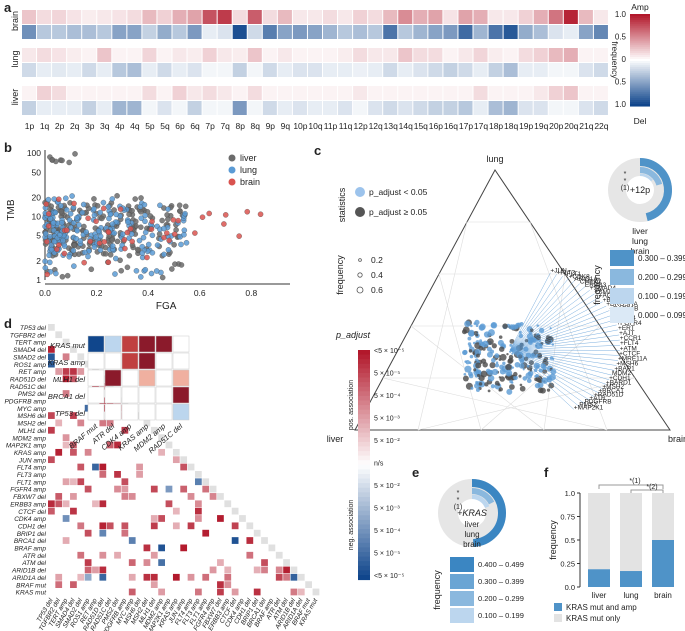 The image size is (685, 631). Describe the element at coordinates (591, 282) in the screenshot. I see `point-label: CHEK2` at that location.